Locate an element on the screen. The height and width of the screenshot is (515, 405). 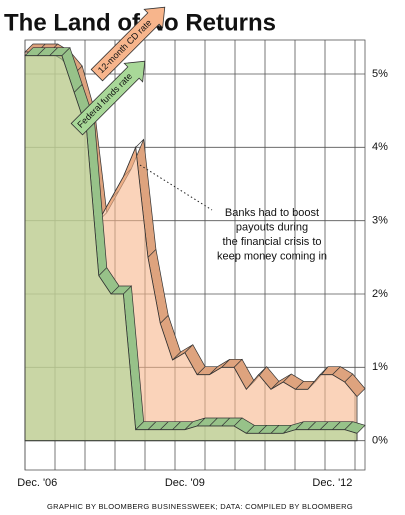
x-tick-label: Dec. '09 is located at coordinates (185, 483).